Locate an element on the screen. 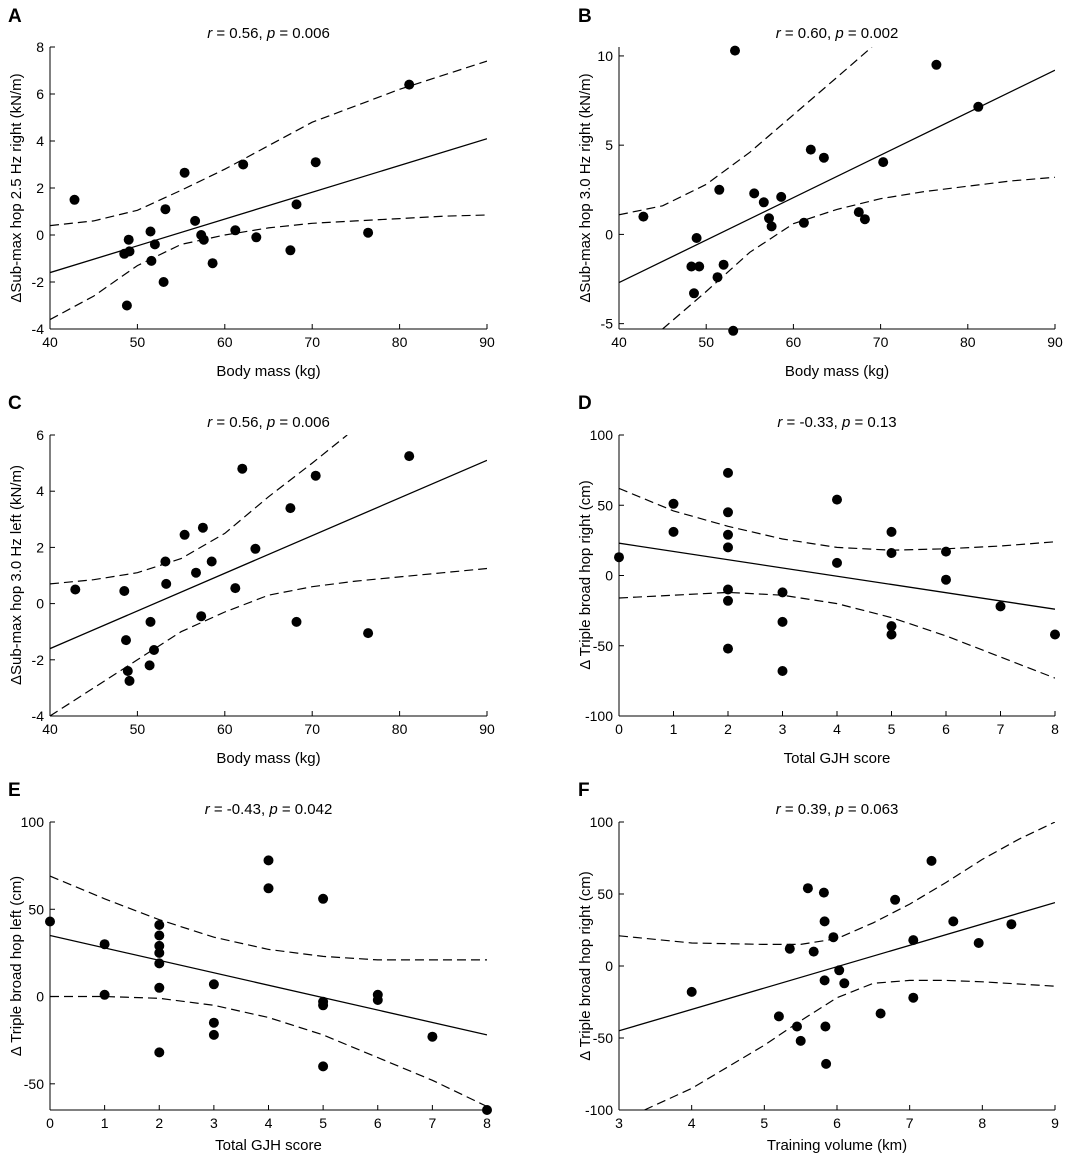 The image size is (1065, 1158). x-tick-label: 70 is located at coordinates (881, 342).